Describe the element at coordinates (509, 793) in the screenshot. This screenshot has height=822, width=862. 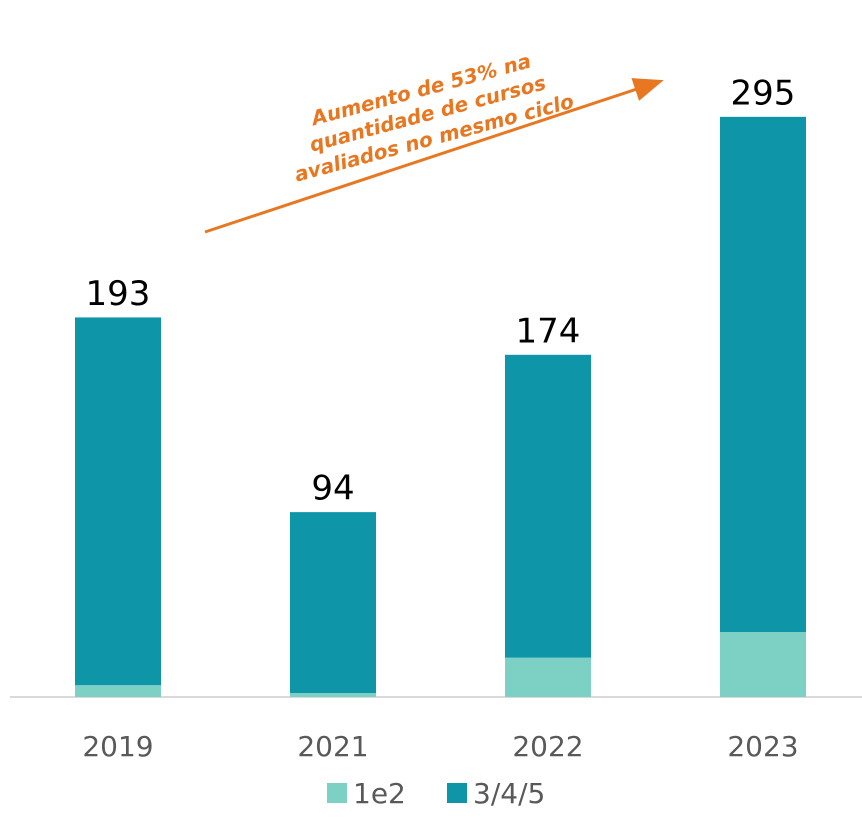
I see `legend-label: 3/4/5` at that location.